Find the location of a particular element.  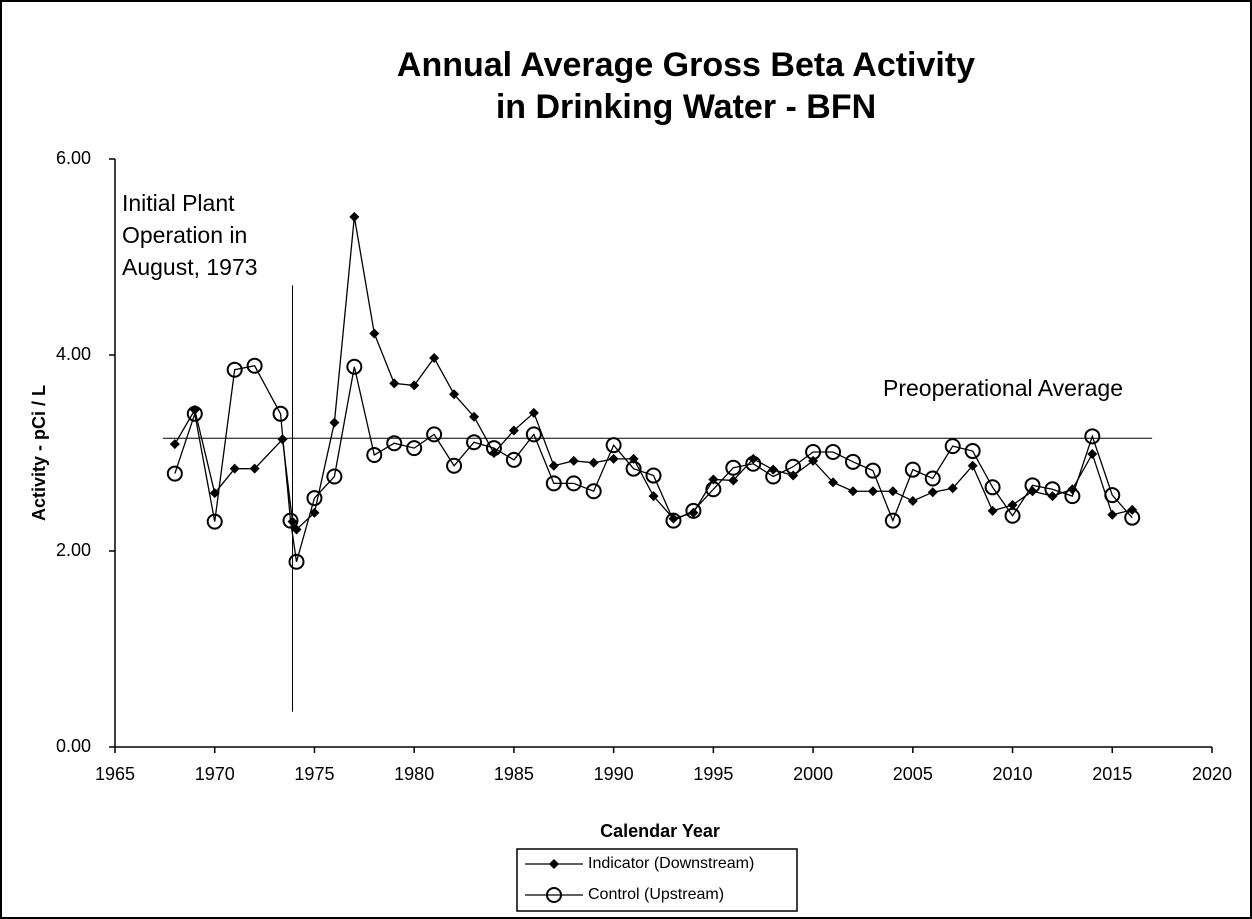

legend-label: Indicator (Downstream) is located at coordinates (671, 863).